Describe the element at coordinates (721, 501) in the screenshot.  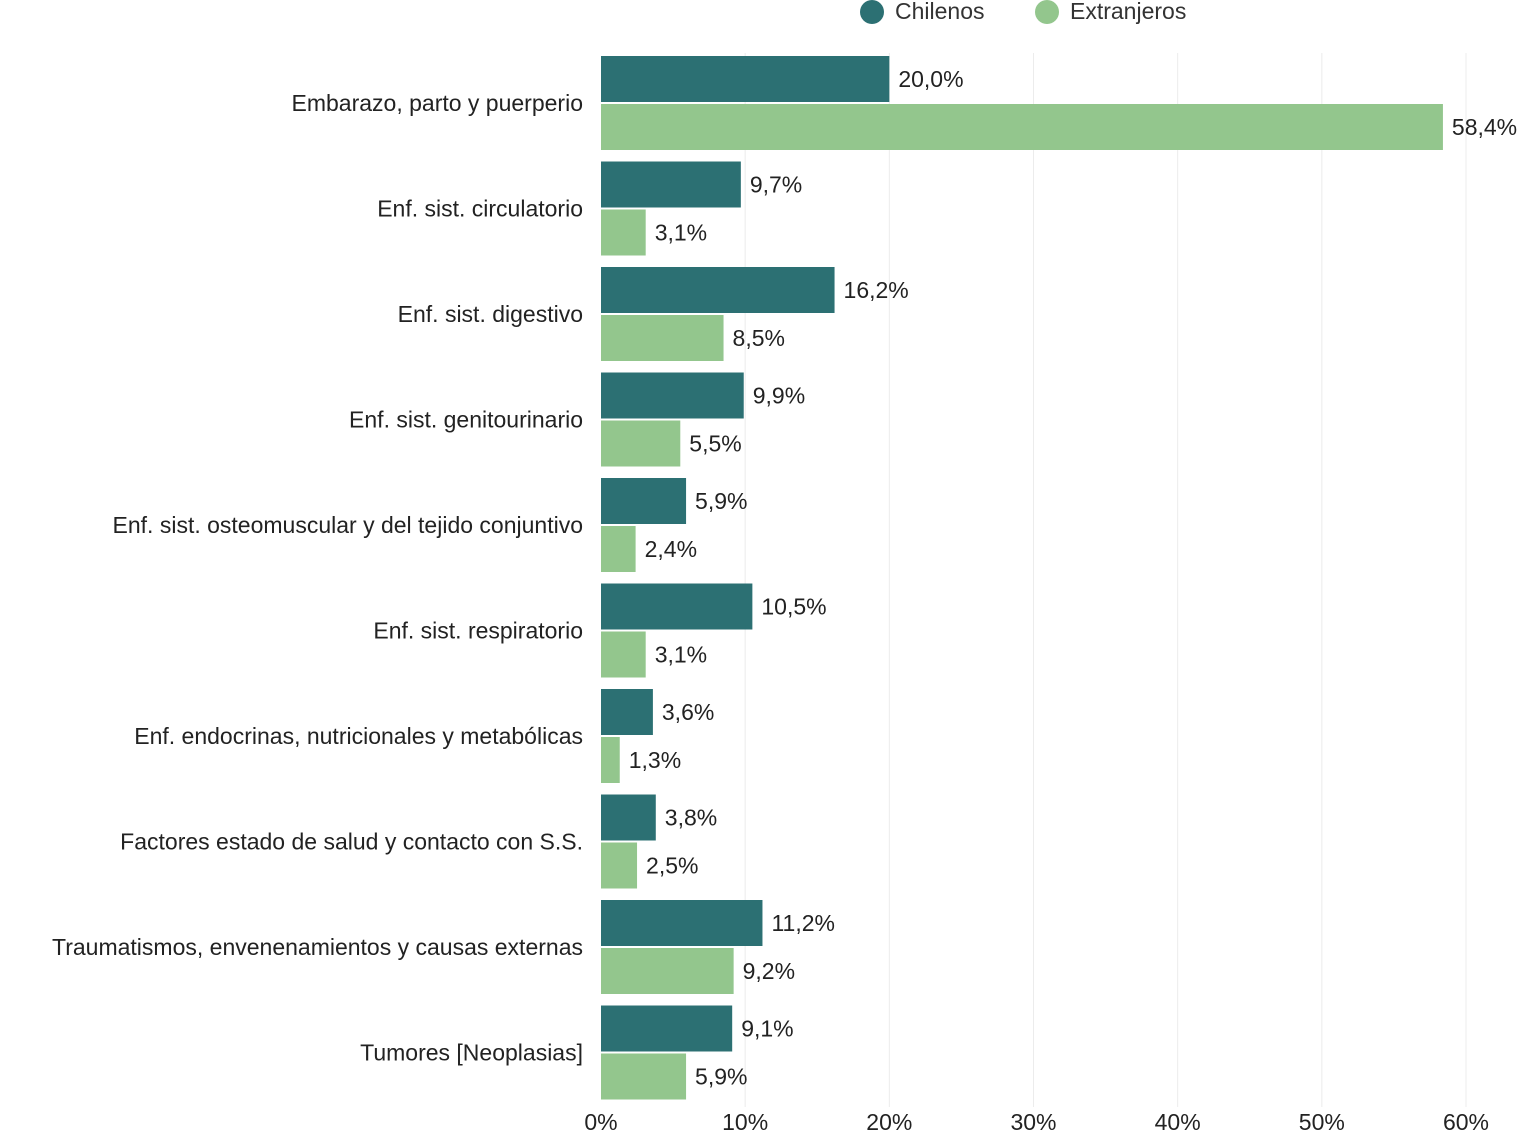
I see `value-label-chilenos: 5,9%` at that location.